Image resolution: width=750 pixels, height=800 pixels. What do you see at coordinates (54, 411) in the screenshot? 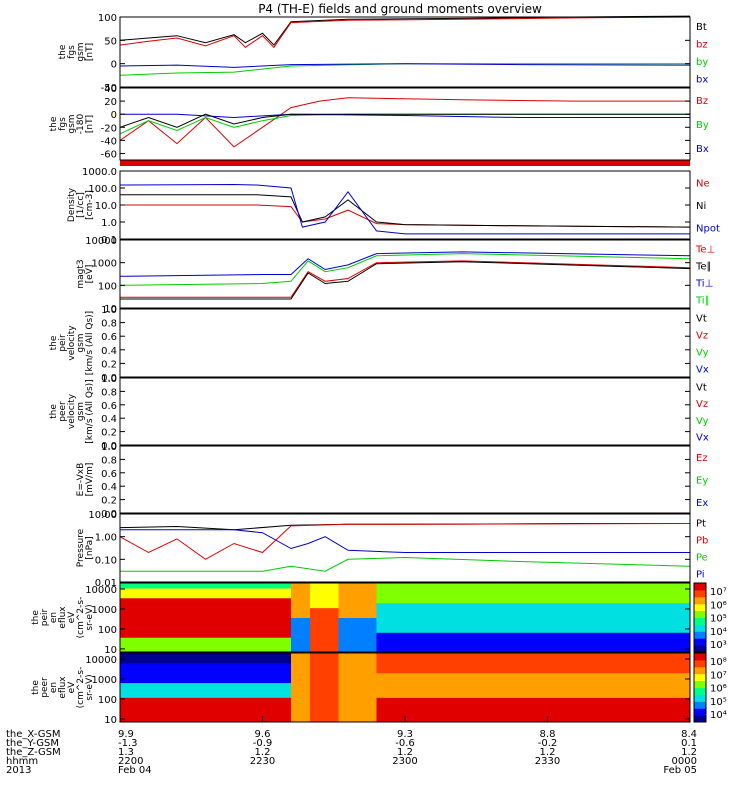
I see `y-axis-label: the` at bounding box center [54, 411].